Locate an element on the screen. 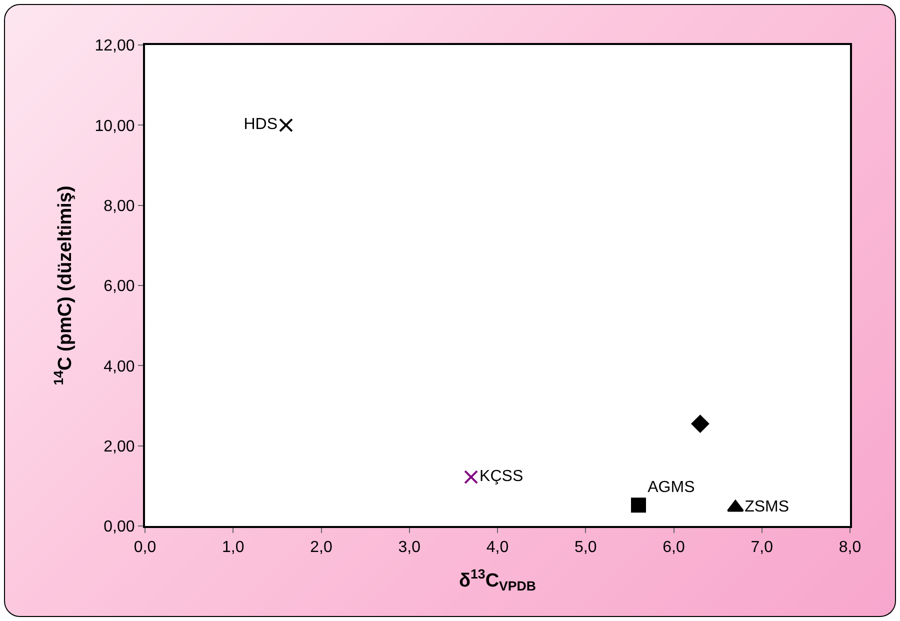 This screenshot has width=900, height=621. y-tick-label: 8,00 is located at coordinates (119, 206).